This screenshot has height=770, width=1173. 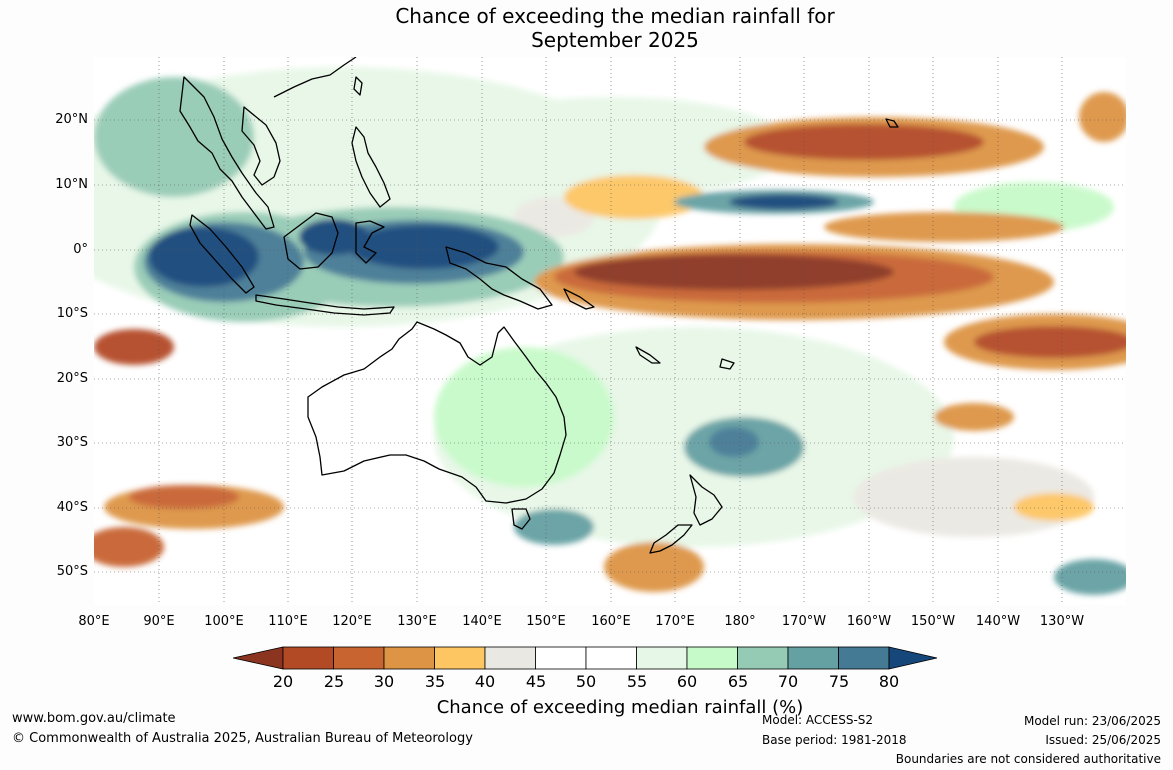 What do you see at coordinates (834, 740) in the screenshot?
I see `base-period-text: Base period: 1981-2018` at bounding box center [834, 740].